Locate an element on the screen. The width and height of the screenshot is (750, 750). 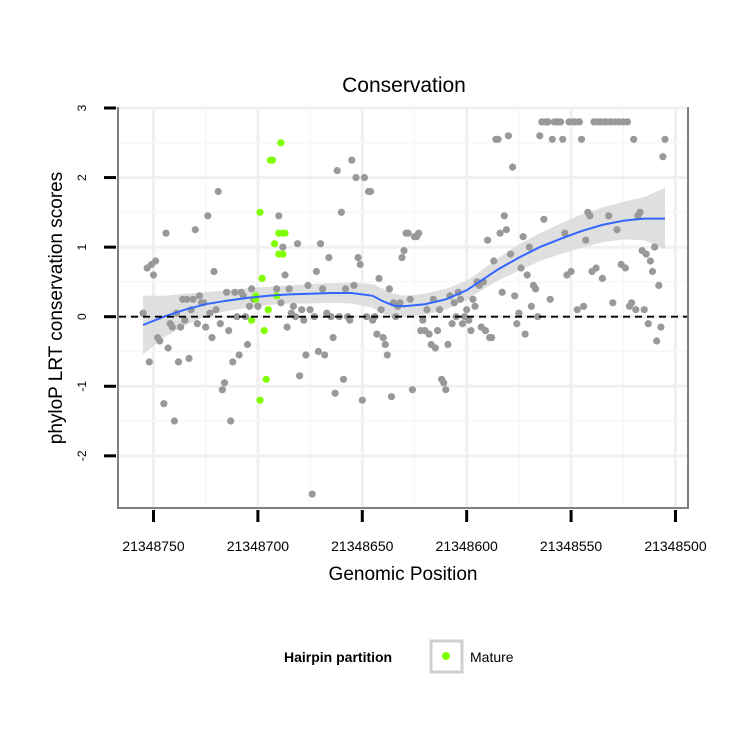
y-tick-label: 2 is located at coordinates (82, 177).